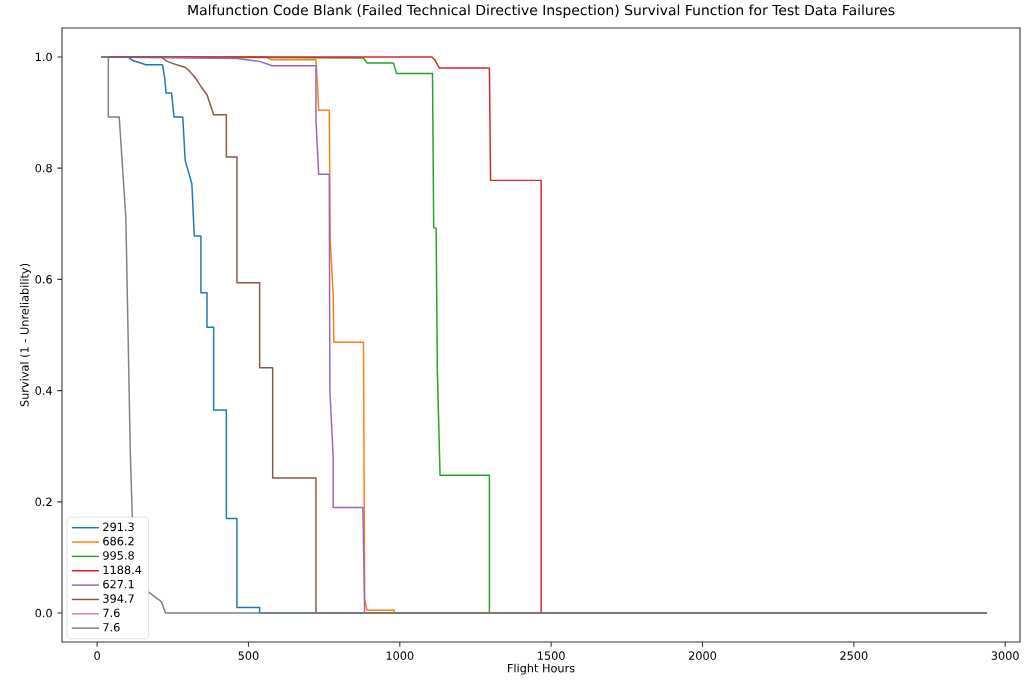 This screenshot has width=1036, height=682. Describe the element at coordinates (400, 655) in the screenshot. I see `x-tick-label: 1000` at that location.